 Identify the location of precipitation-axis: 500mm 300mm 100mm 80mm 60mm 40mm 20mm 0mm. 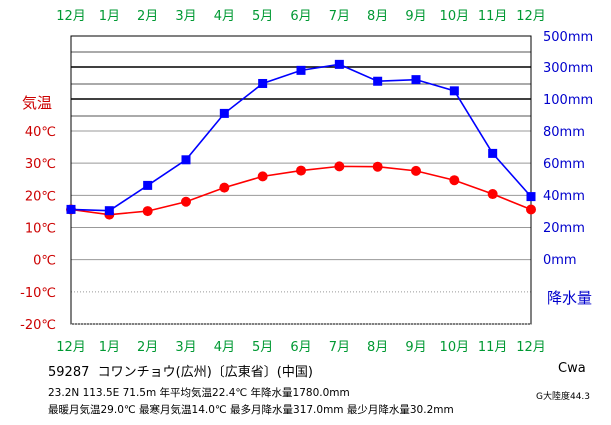
(568, 149).